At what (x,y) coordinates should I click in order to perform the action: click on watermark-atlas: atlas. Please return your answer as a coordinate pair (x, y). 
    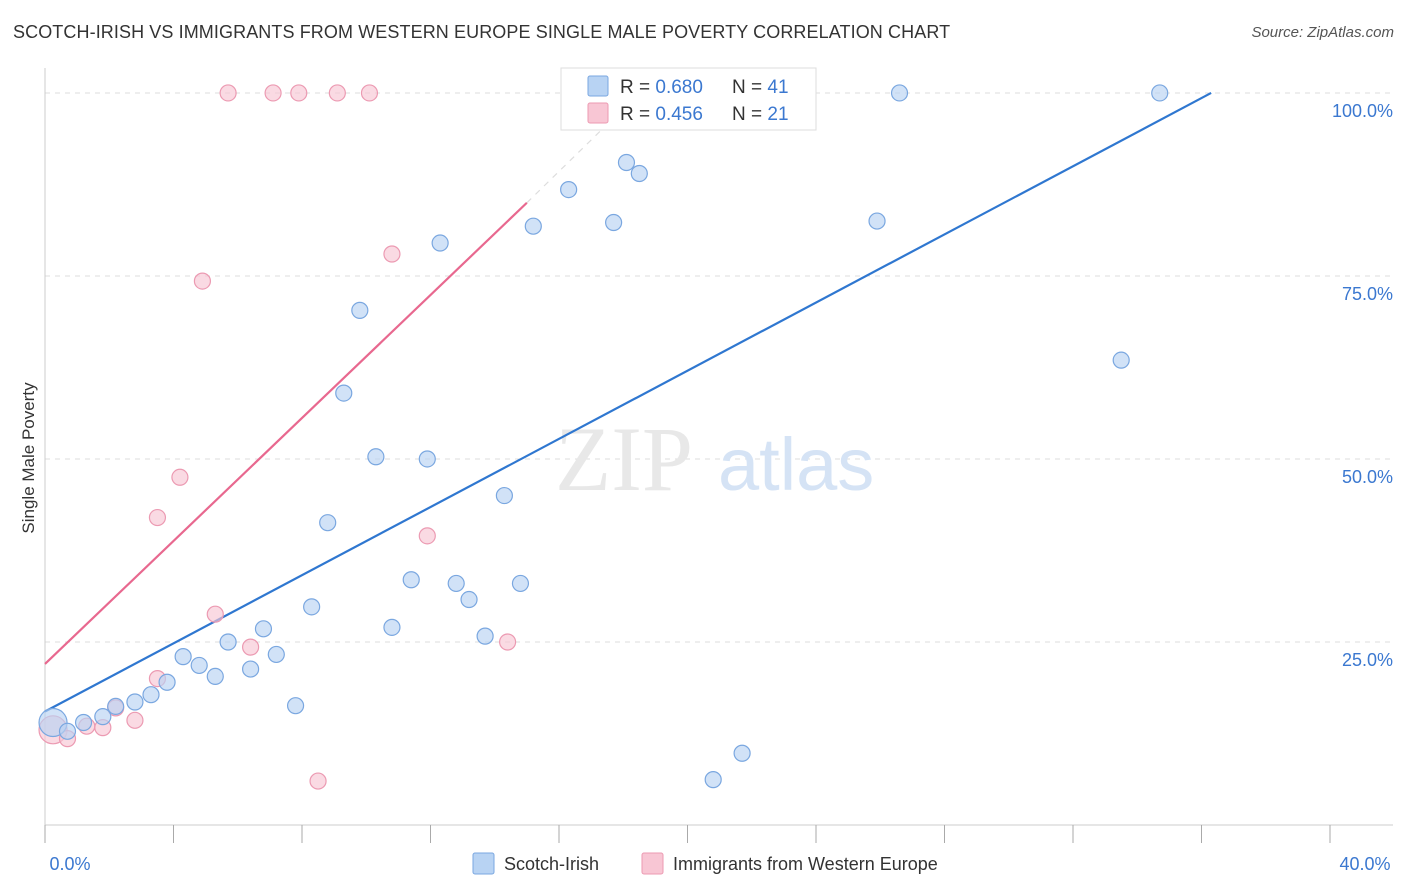
    Looking at the image, I should click on (796, 464).